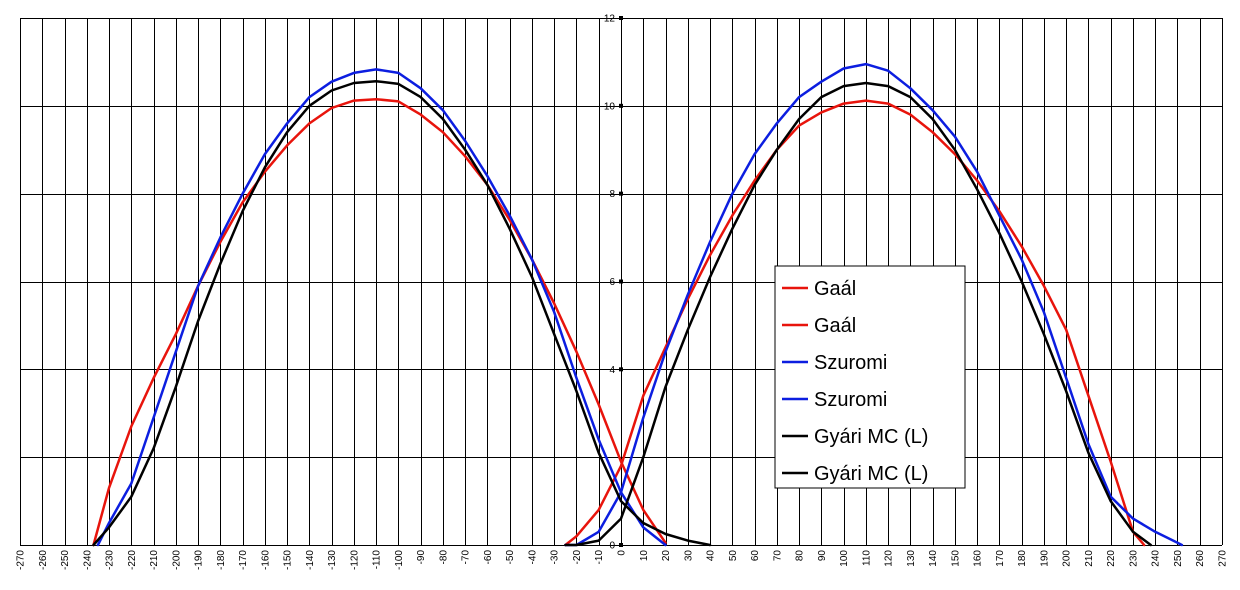 This screenshot has width=1240, height=590. Describe the element at coordinates (43, 560) in the screenshot. I see `x-tick-label: -260` at that location.